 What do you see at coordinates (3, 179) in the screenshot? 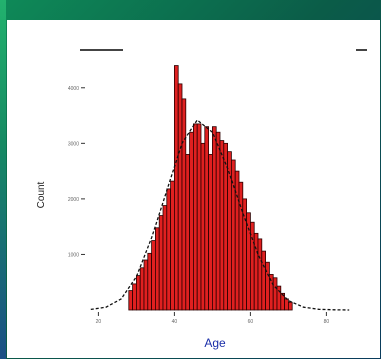
I see `left-accent-strip` at bounding box center [3, 179].